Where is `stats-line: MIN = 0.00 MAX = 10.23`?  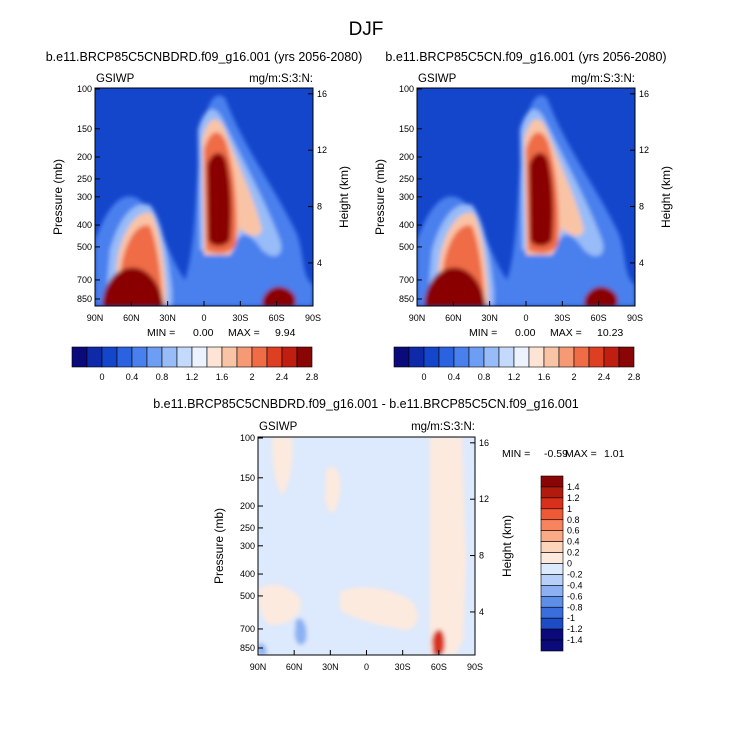
stats-line: MIN = 0.00 MAX = 10.23 is located at coordinates (546, 333).